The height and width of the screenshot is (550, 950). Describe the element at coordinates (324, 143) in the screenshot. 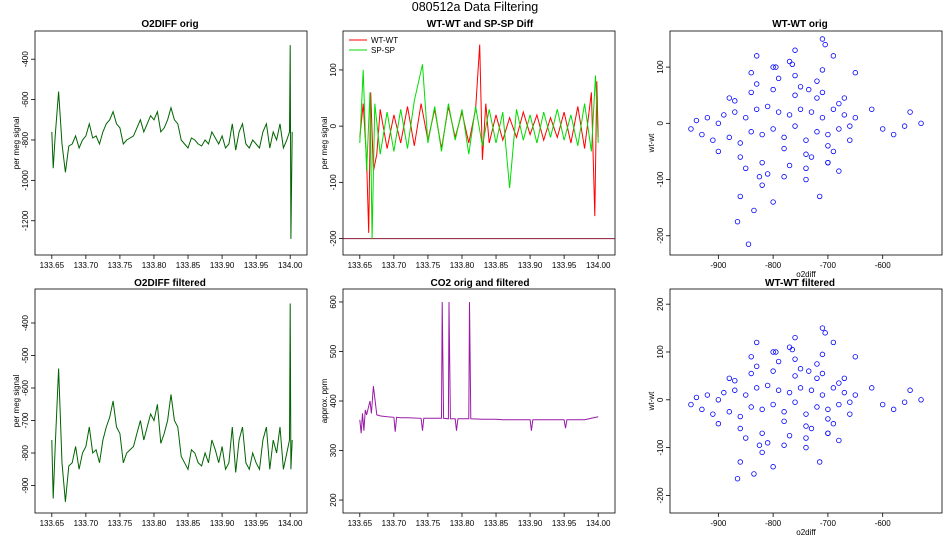

I see `y-axis-label: per meg signal` at that location.